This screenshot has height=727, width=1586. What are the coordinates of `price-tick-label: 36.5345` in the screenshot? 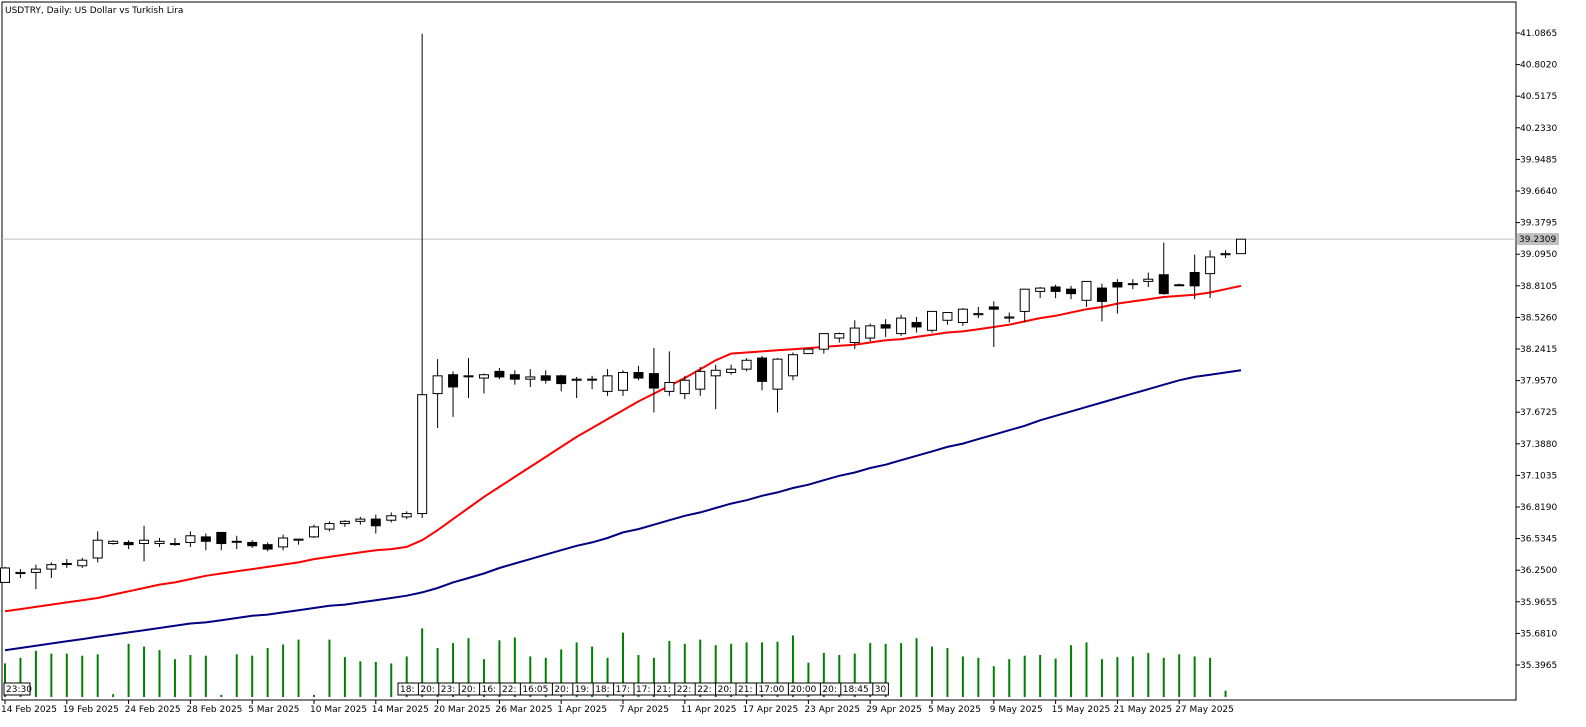 It's located at (1538, 540).